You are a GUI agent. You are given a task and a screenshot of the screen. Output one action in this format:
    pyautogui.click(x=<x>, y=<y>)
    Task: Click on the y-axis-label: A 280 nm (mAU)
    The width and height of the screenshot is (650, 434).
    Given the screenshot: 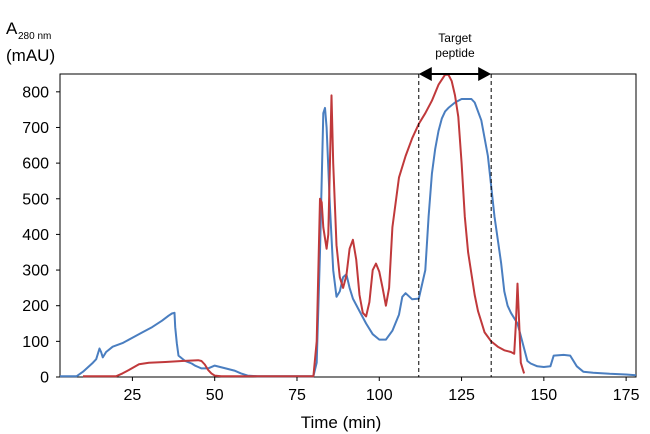 What is the action you would take?
    pyautogui.click(x=30, y=42)
    